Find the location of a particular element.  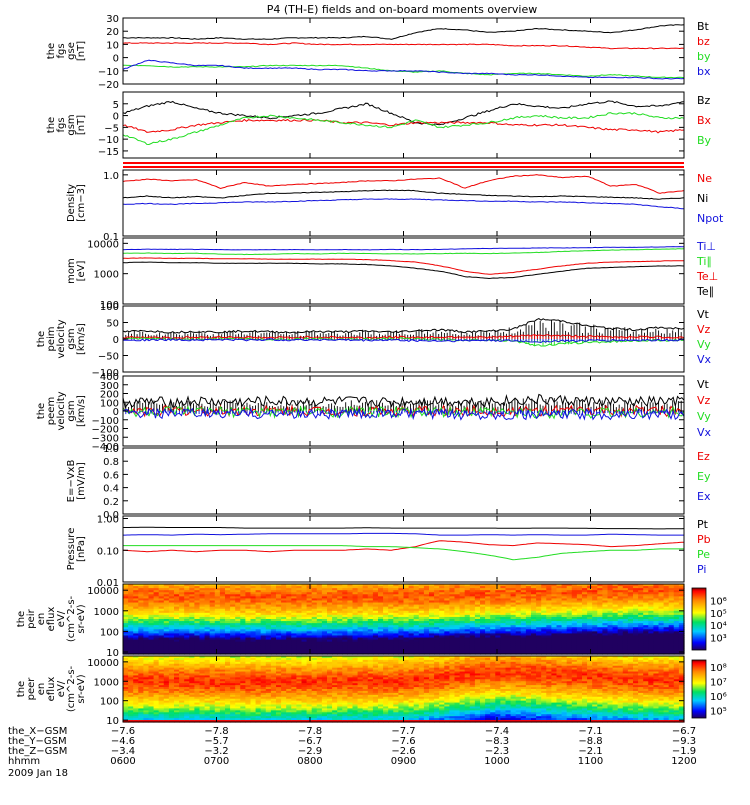

legend-entry: Pe is located at coordinates (703, 554).